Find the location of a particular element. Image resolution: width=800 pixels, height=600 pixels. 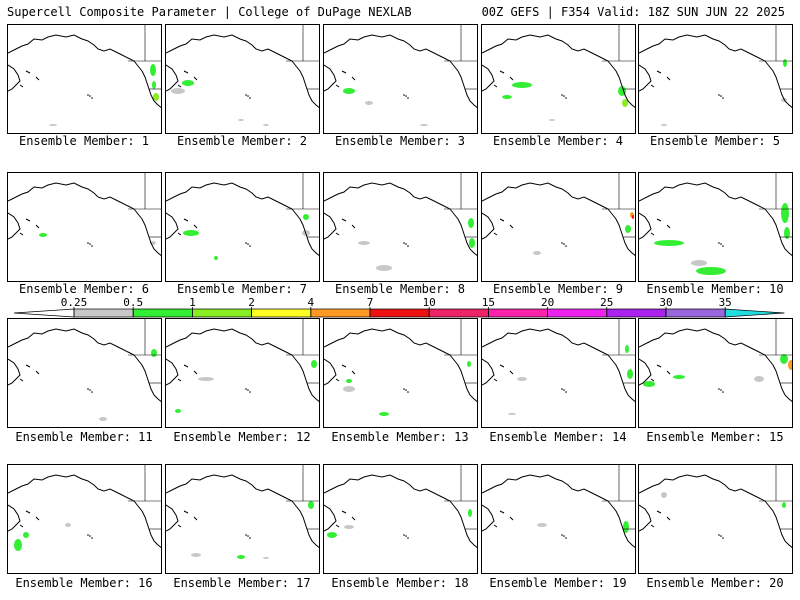

colorbar: 0.25 0.5 1 2 4 7 10 15 20 25 30 35 is located at coordinates (400, 308).